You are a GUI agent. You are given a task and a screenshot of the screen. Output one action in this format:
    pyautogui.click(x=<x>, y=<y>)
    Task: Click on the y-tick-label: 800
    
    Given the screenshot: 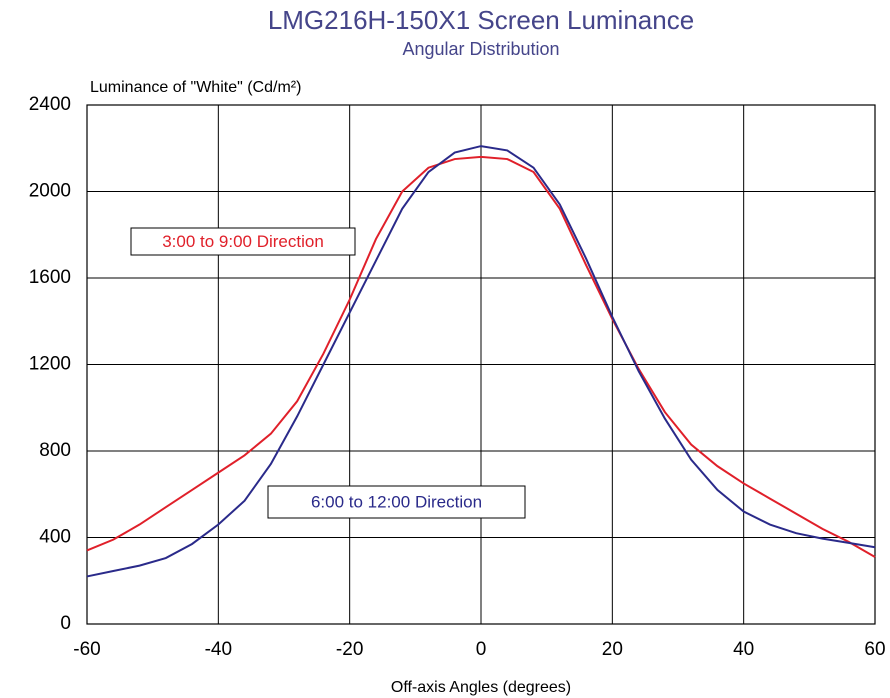 What is the action you would take?
    pyautogui.click(x=55, y=450)
    